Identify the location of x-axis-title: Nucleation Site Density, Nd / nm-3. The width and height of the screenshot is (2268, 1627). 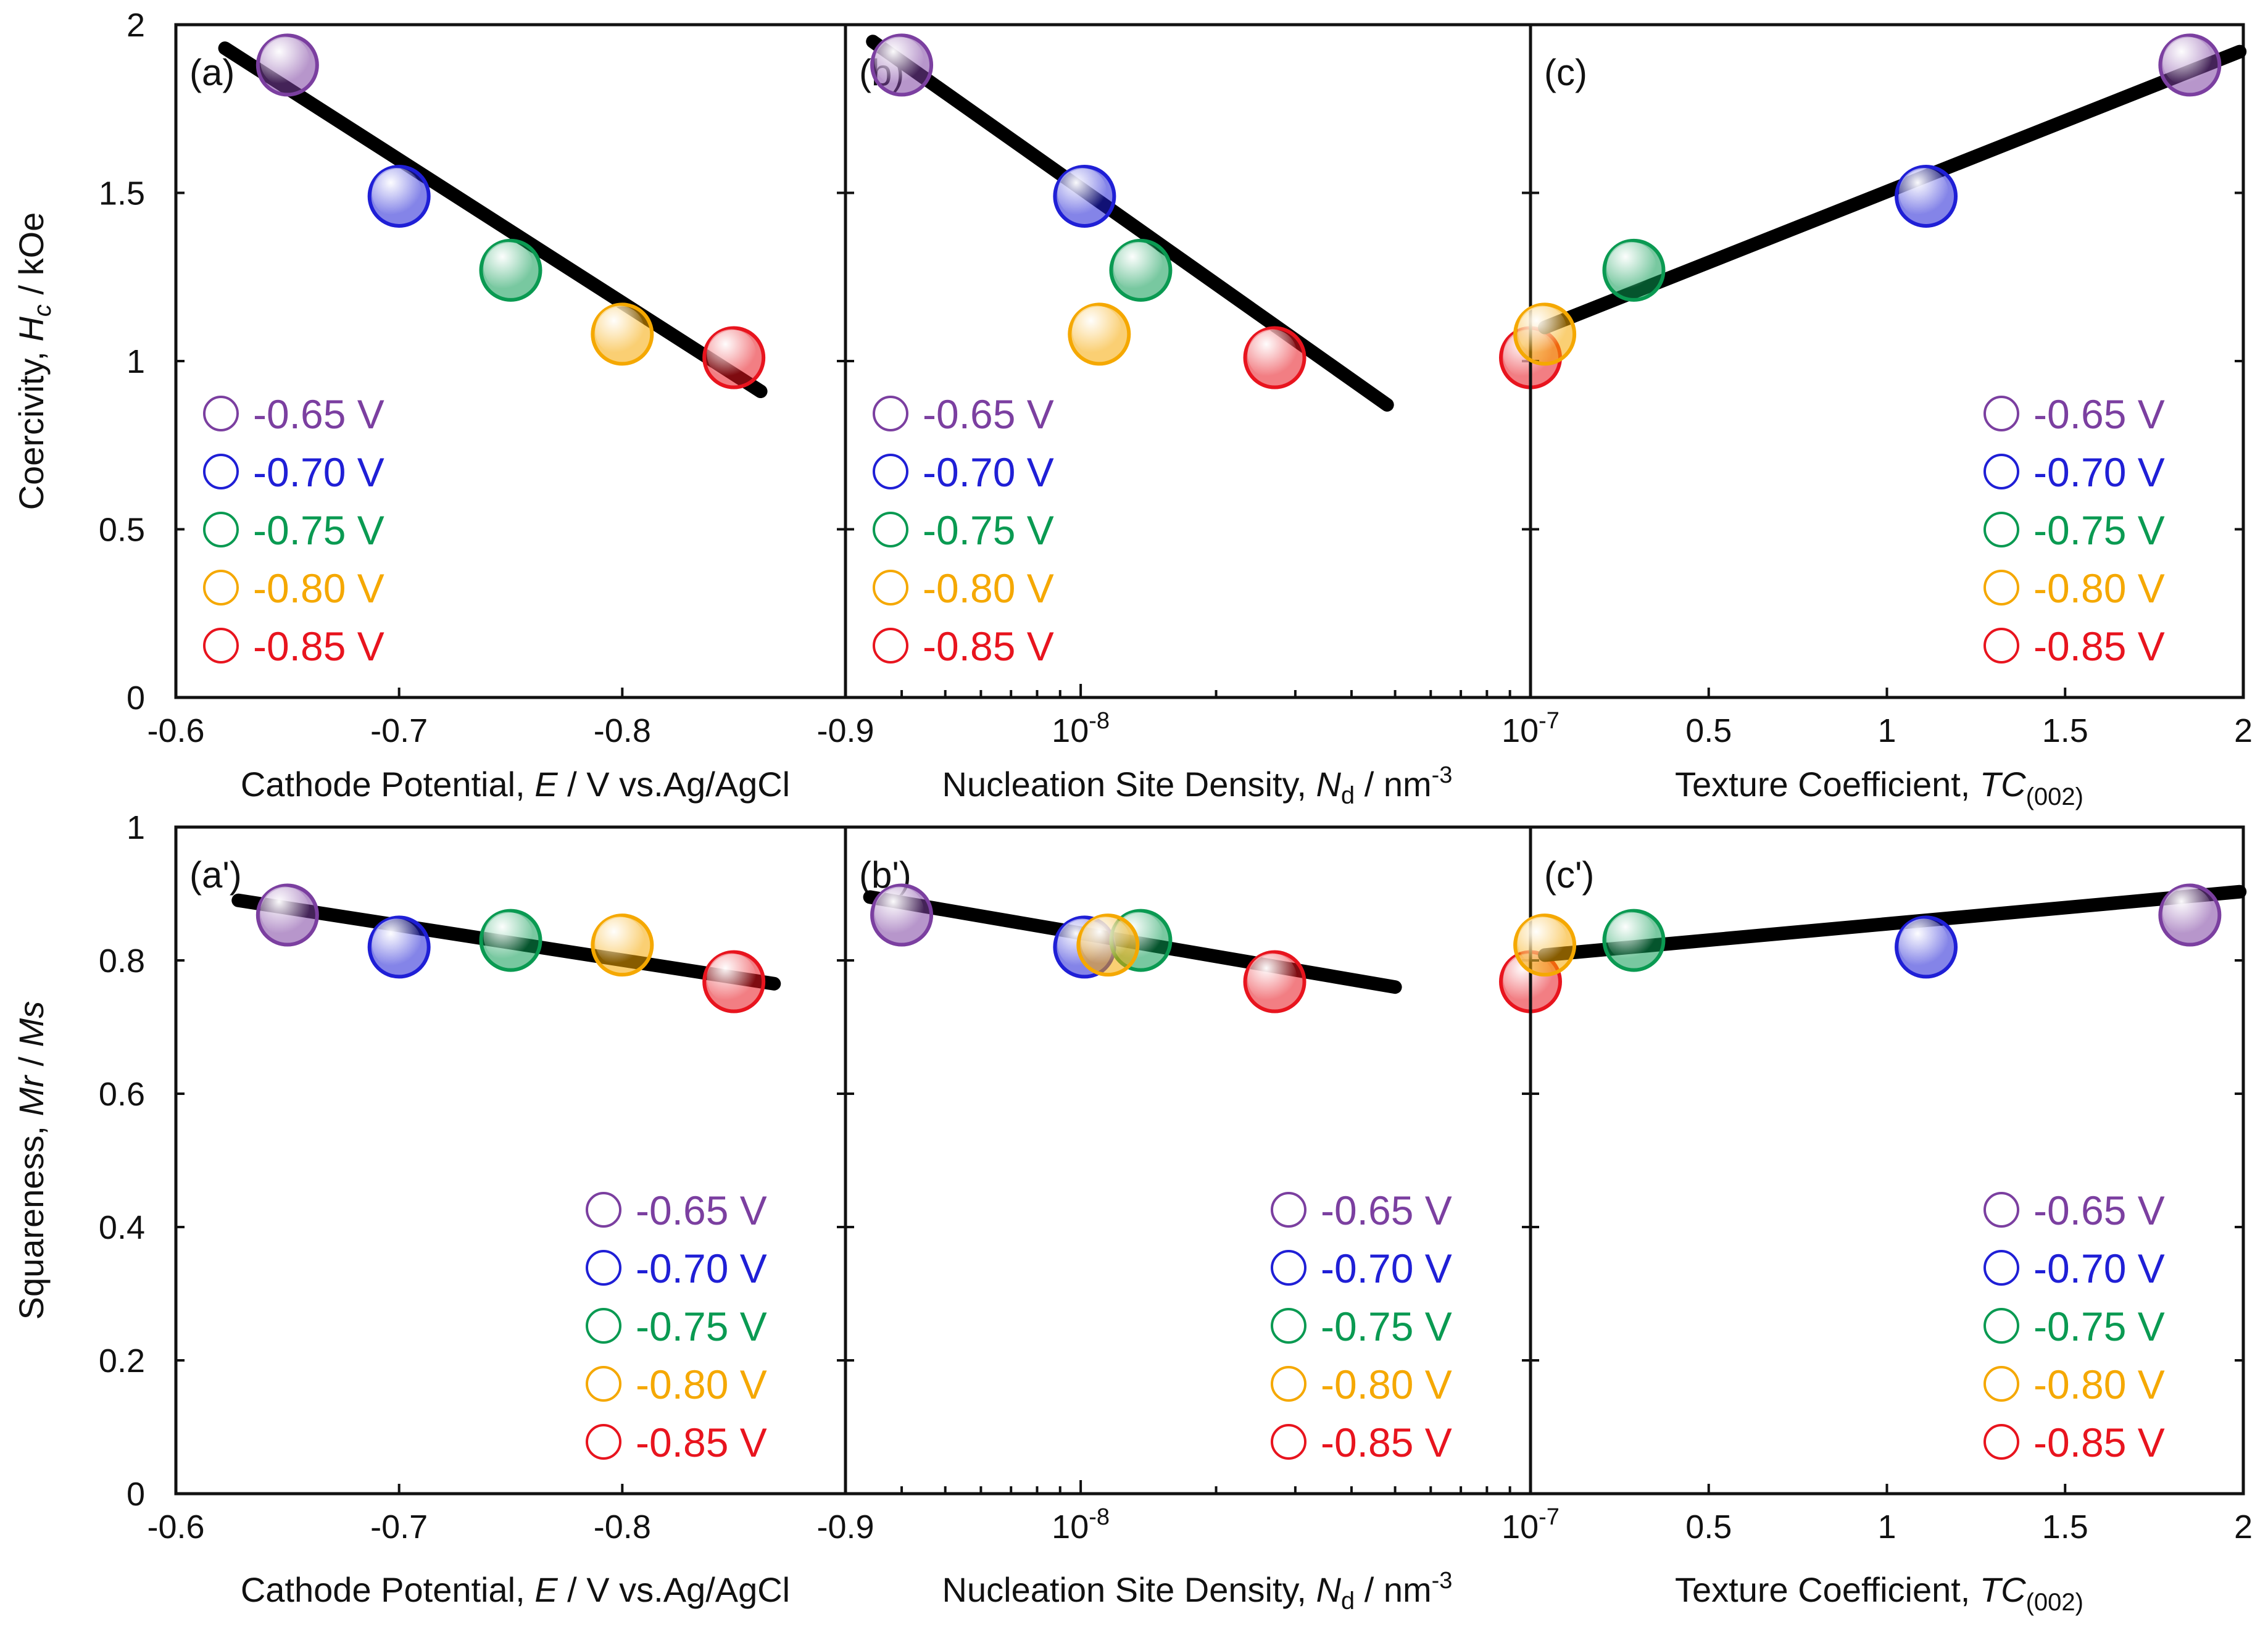
(1197, 1592).